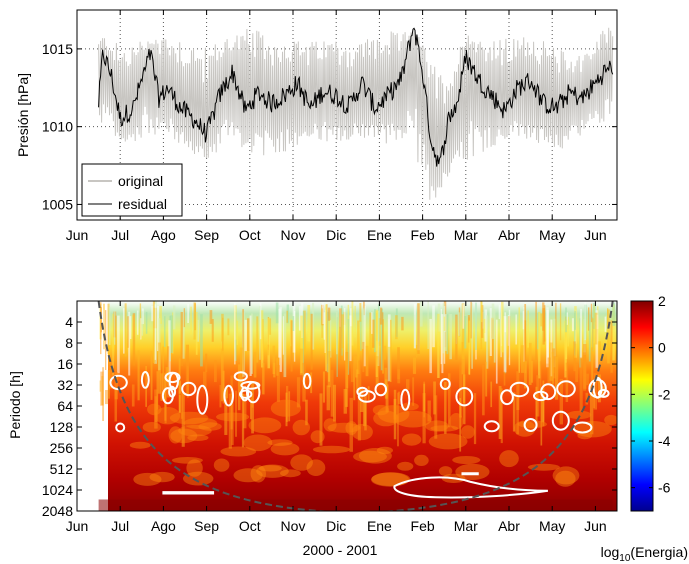 The width and height of the screenshot is (689, 564). What do you see at coordinates (15, 405) in the screenshot?
I see `wavelet-ylabel: Periodo [h]` at bounding box center [15, 405].